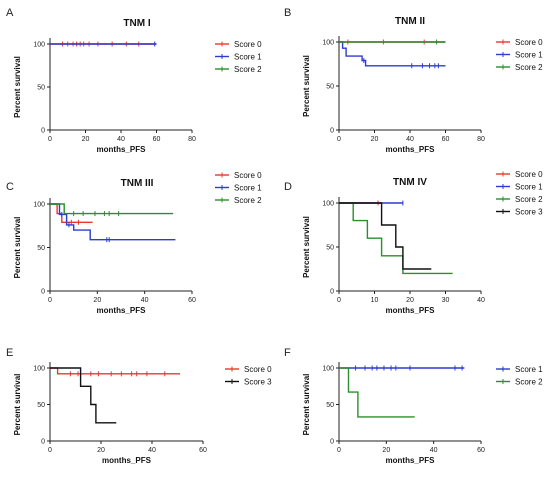 Image resolution: width=550 pixels, height=490 pixels. What do you see at coordinates (410, 21) in the screenshot?
I see `panel-title: TNM II` at bounding box center [410, 21].